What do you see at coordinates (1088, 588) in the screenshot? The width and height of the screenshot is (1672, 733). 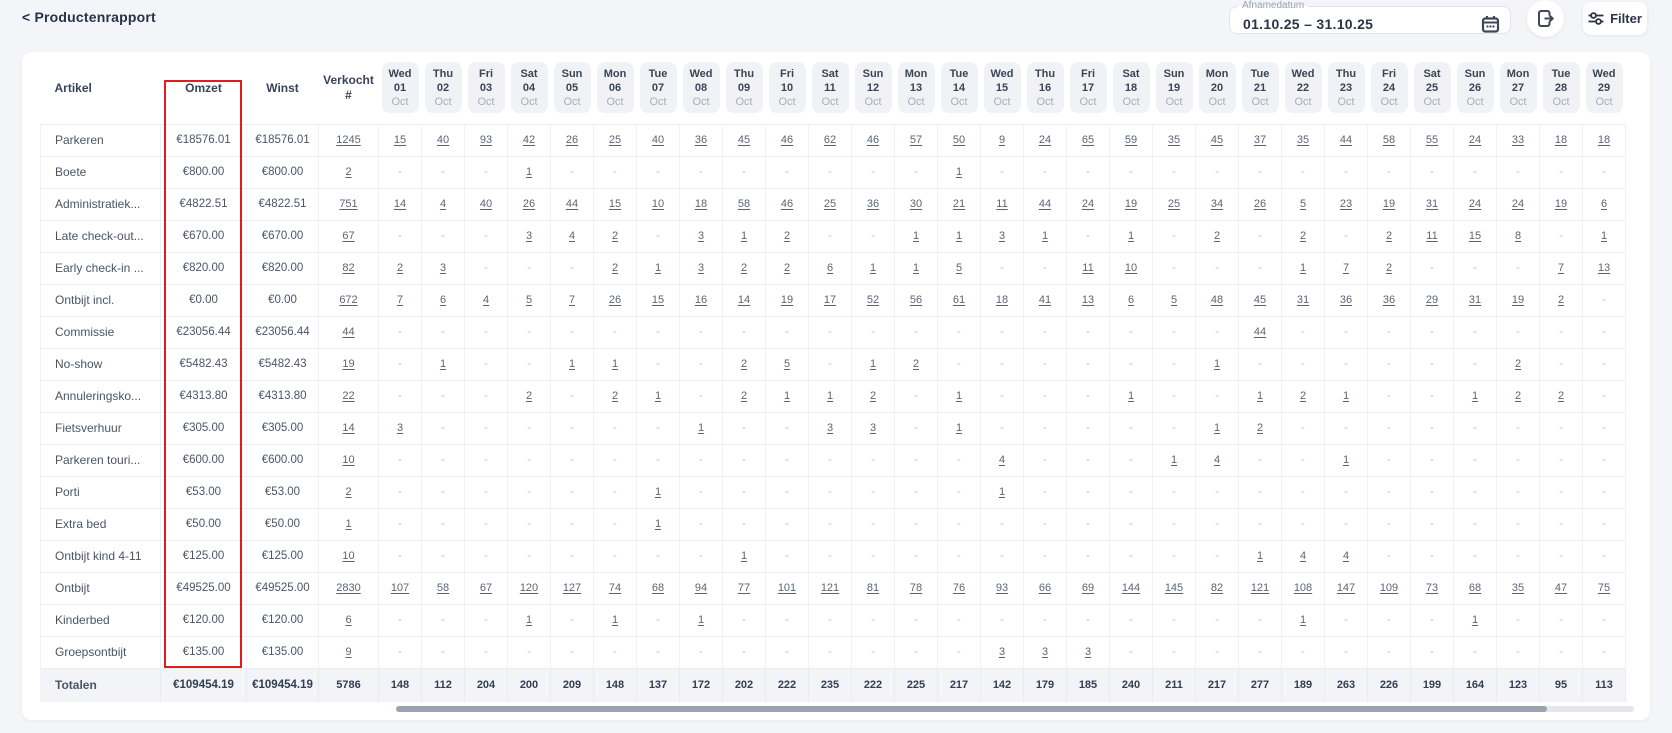 I see `daily-count-link: 69` at bounding box center [1088, 588].